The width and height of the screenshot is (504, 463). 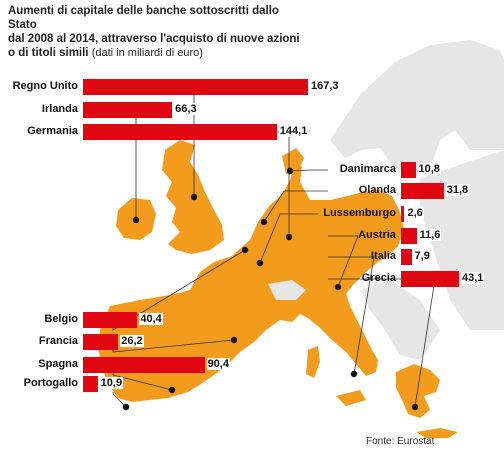 What do you see at coordinates (58, 341) in the screenshot?
I see `country-label-francia: Francia` at bounding box center [58, 341].